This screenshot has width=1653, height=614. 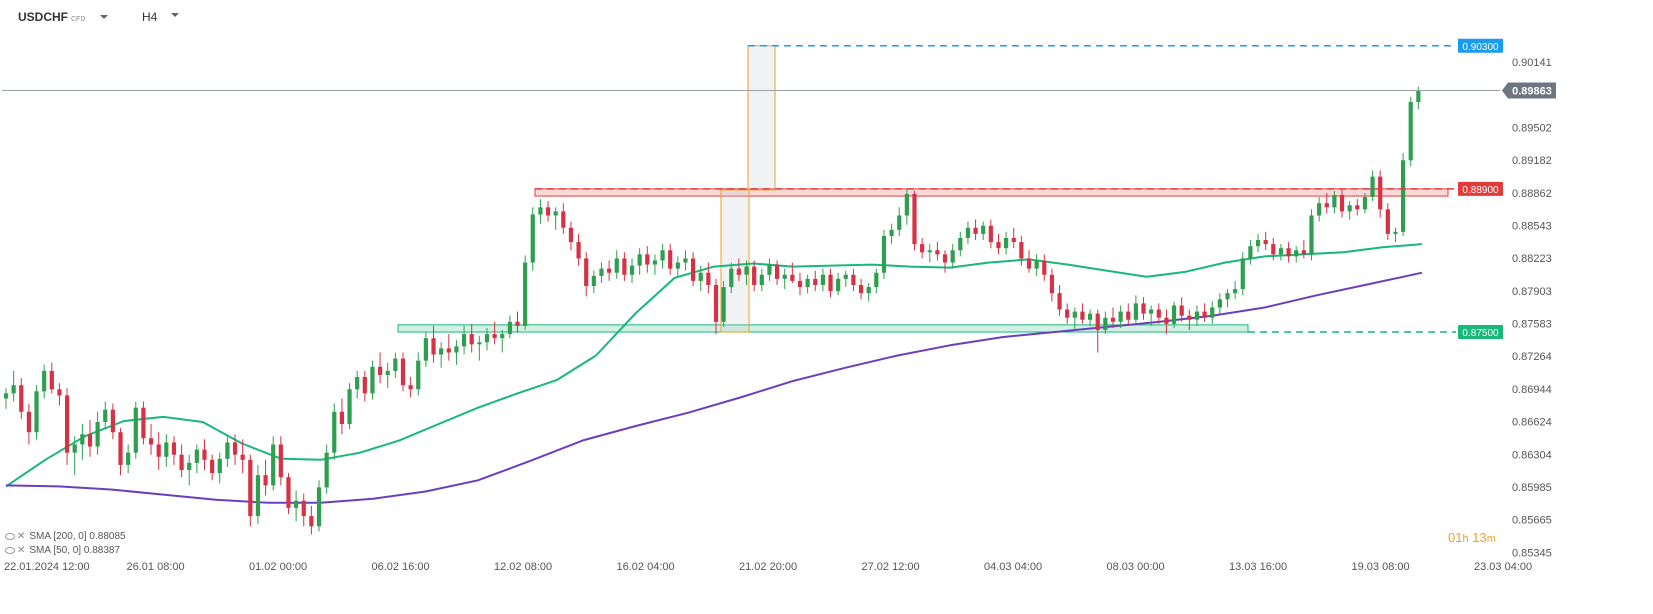 I want to click on x-tick-label: 08.03 00:00, so click(x=1136, y=567).